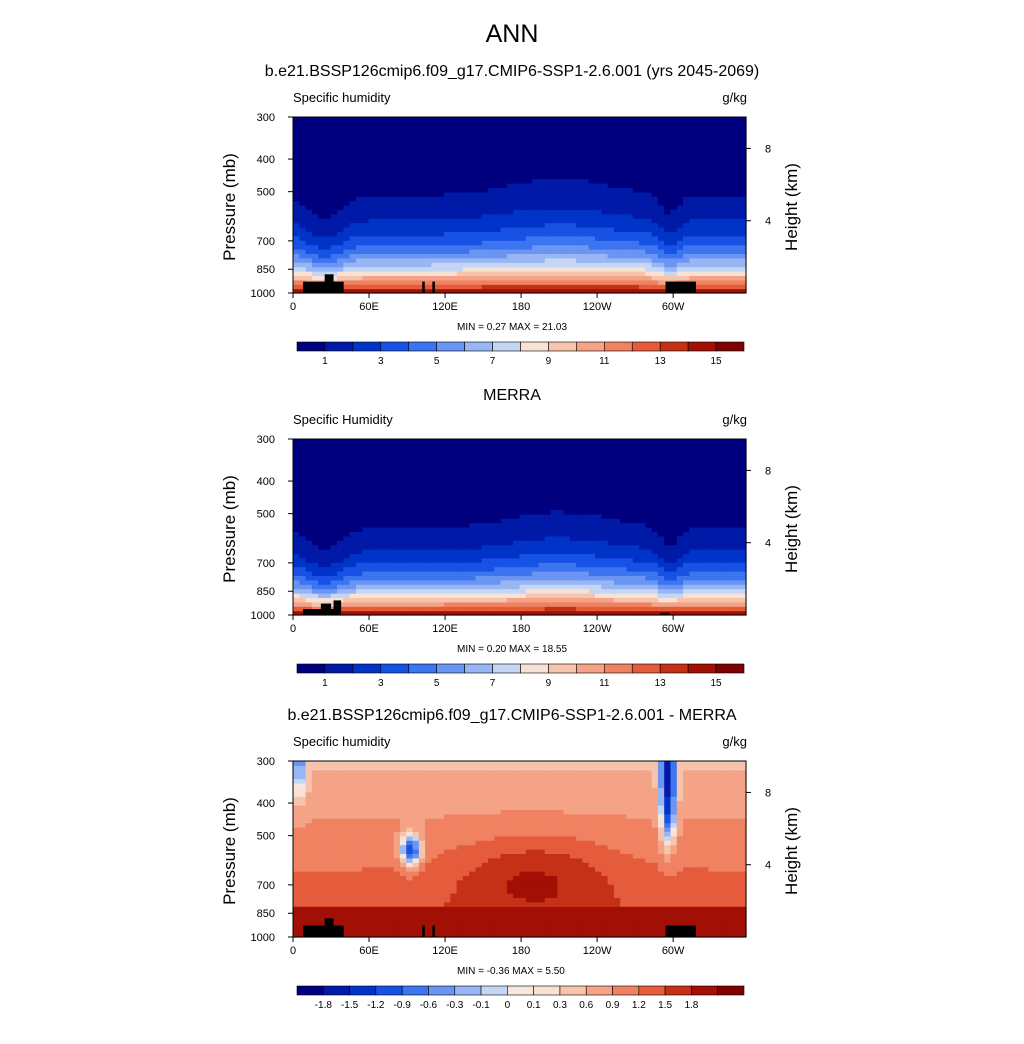 The height and width of the screenshot is (1044, 1024). What do you see at coordinates (493, 361) in the screenshot?
I see `colorbar-label: 7` at bounding box center [493, 361].